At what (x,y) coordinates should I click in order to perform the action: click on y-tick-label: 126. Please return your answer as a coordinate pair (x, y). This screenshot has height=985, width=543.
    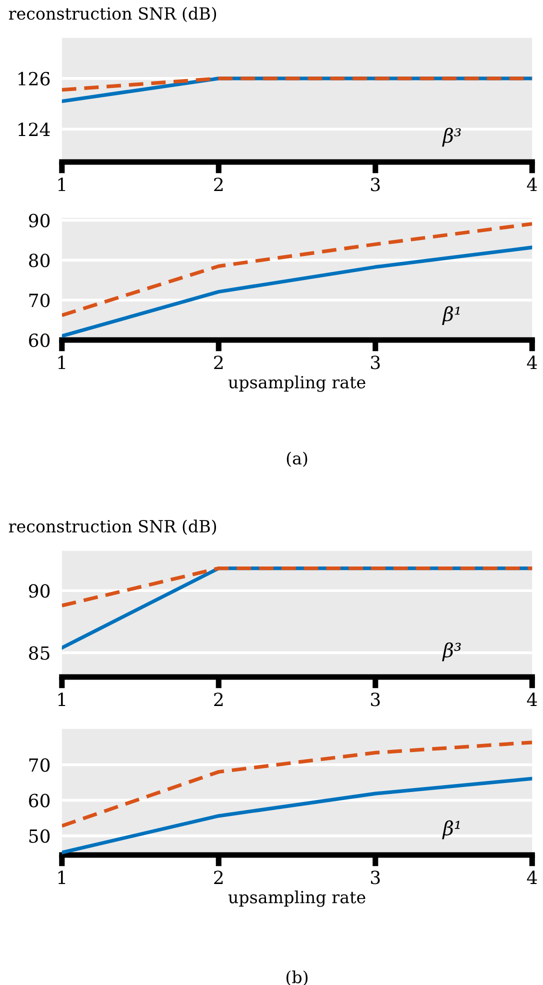
    Looking at the image, I should click on (34, 79).